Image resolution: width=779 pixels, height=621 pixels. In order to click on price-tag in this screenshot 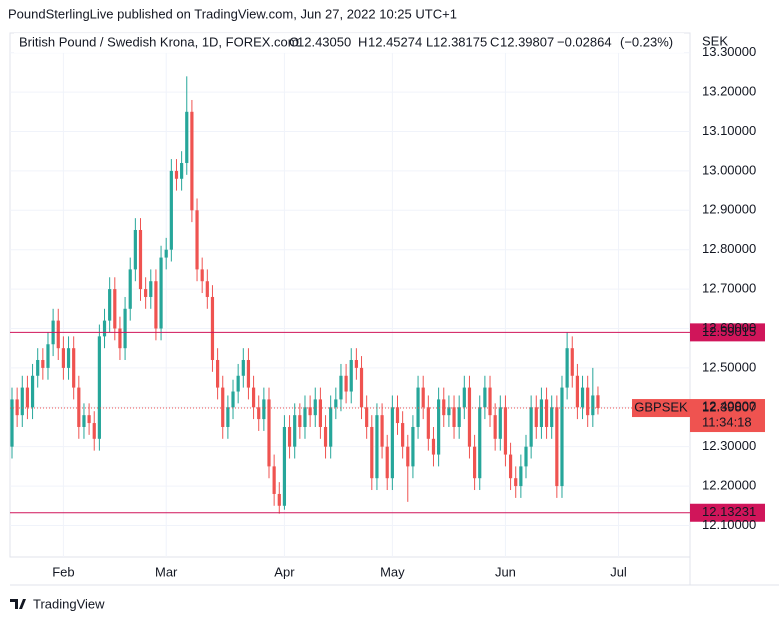, I will do `click(727, 416)`.